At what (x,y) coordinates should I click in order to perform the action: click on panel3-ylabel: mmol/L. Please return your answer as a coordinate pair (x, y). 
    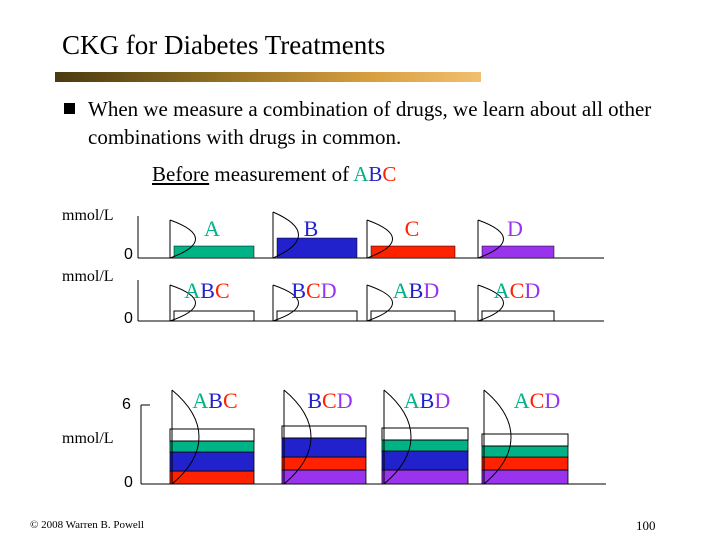
    Looking at the image, I should click on (88, 438).